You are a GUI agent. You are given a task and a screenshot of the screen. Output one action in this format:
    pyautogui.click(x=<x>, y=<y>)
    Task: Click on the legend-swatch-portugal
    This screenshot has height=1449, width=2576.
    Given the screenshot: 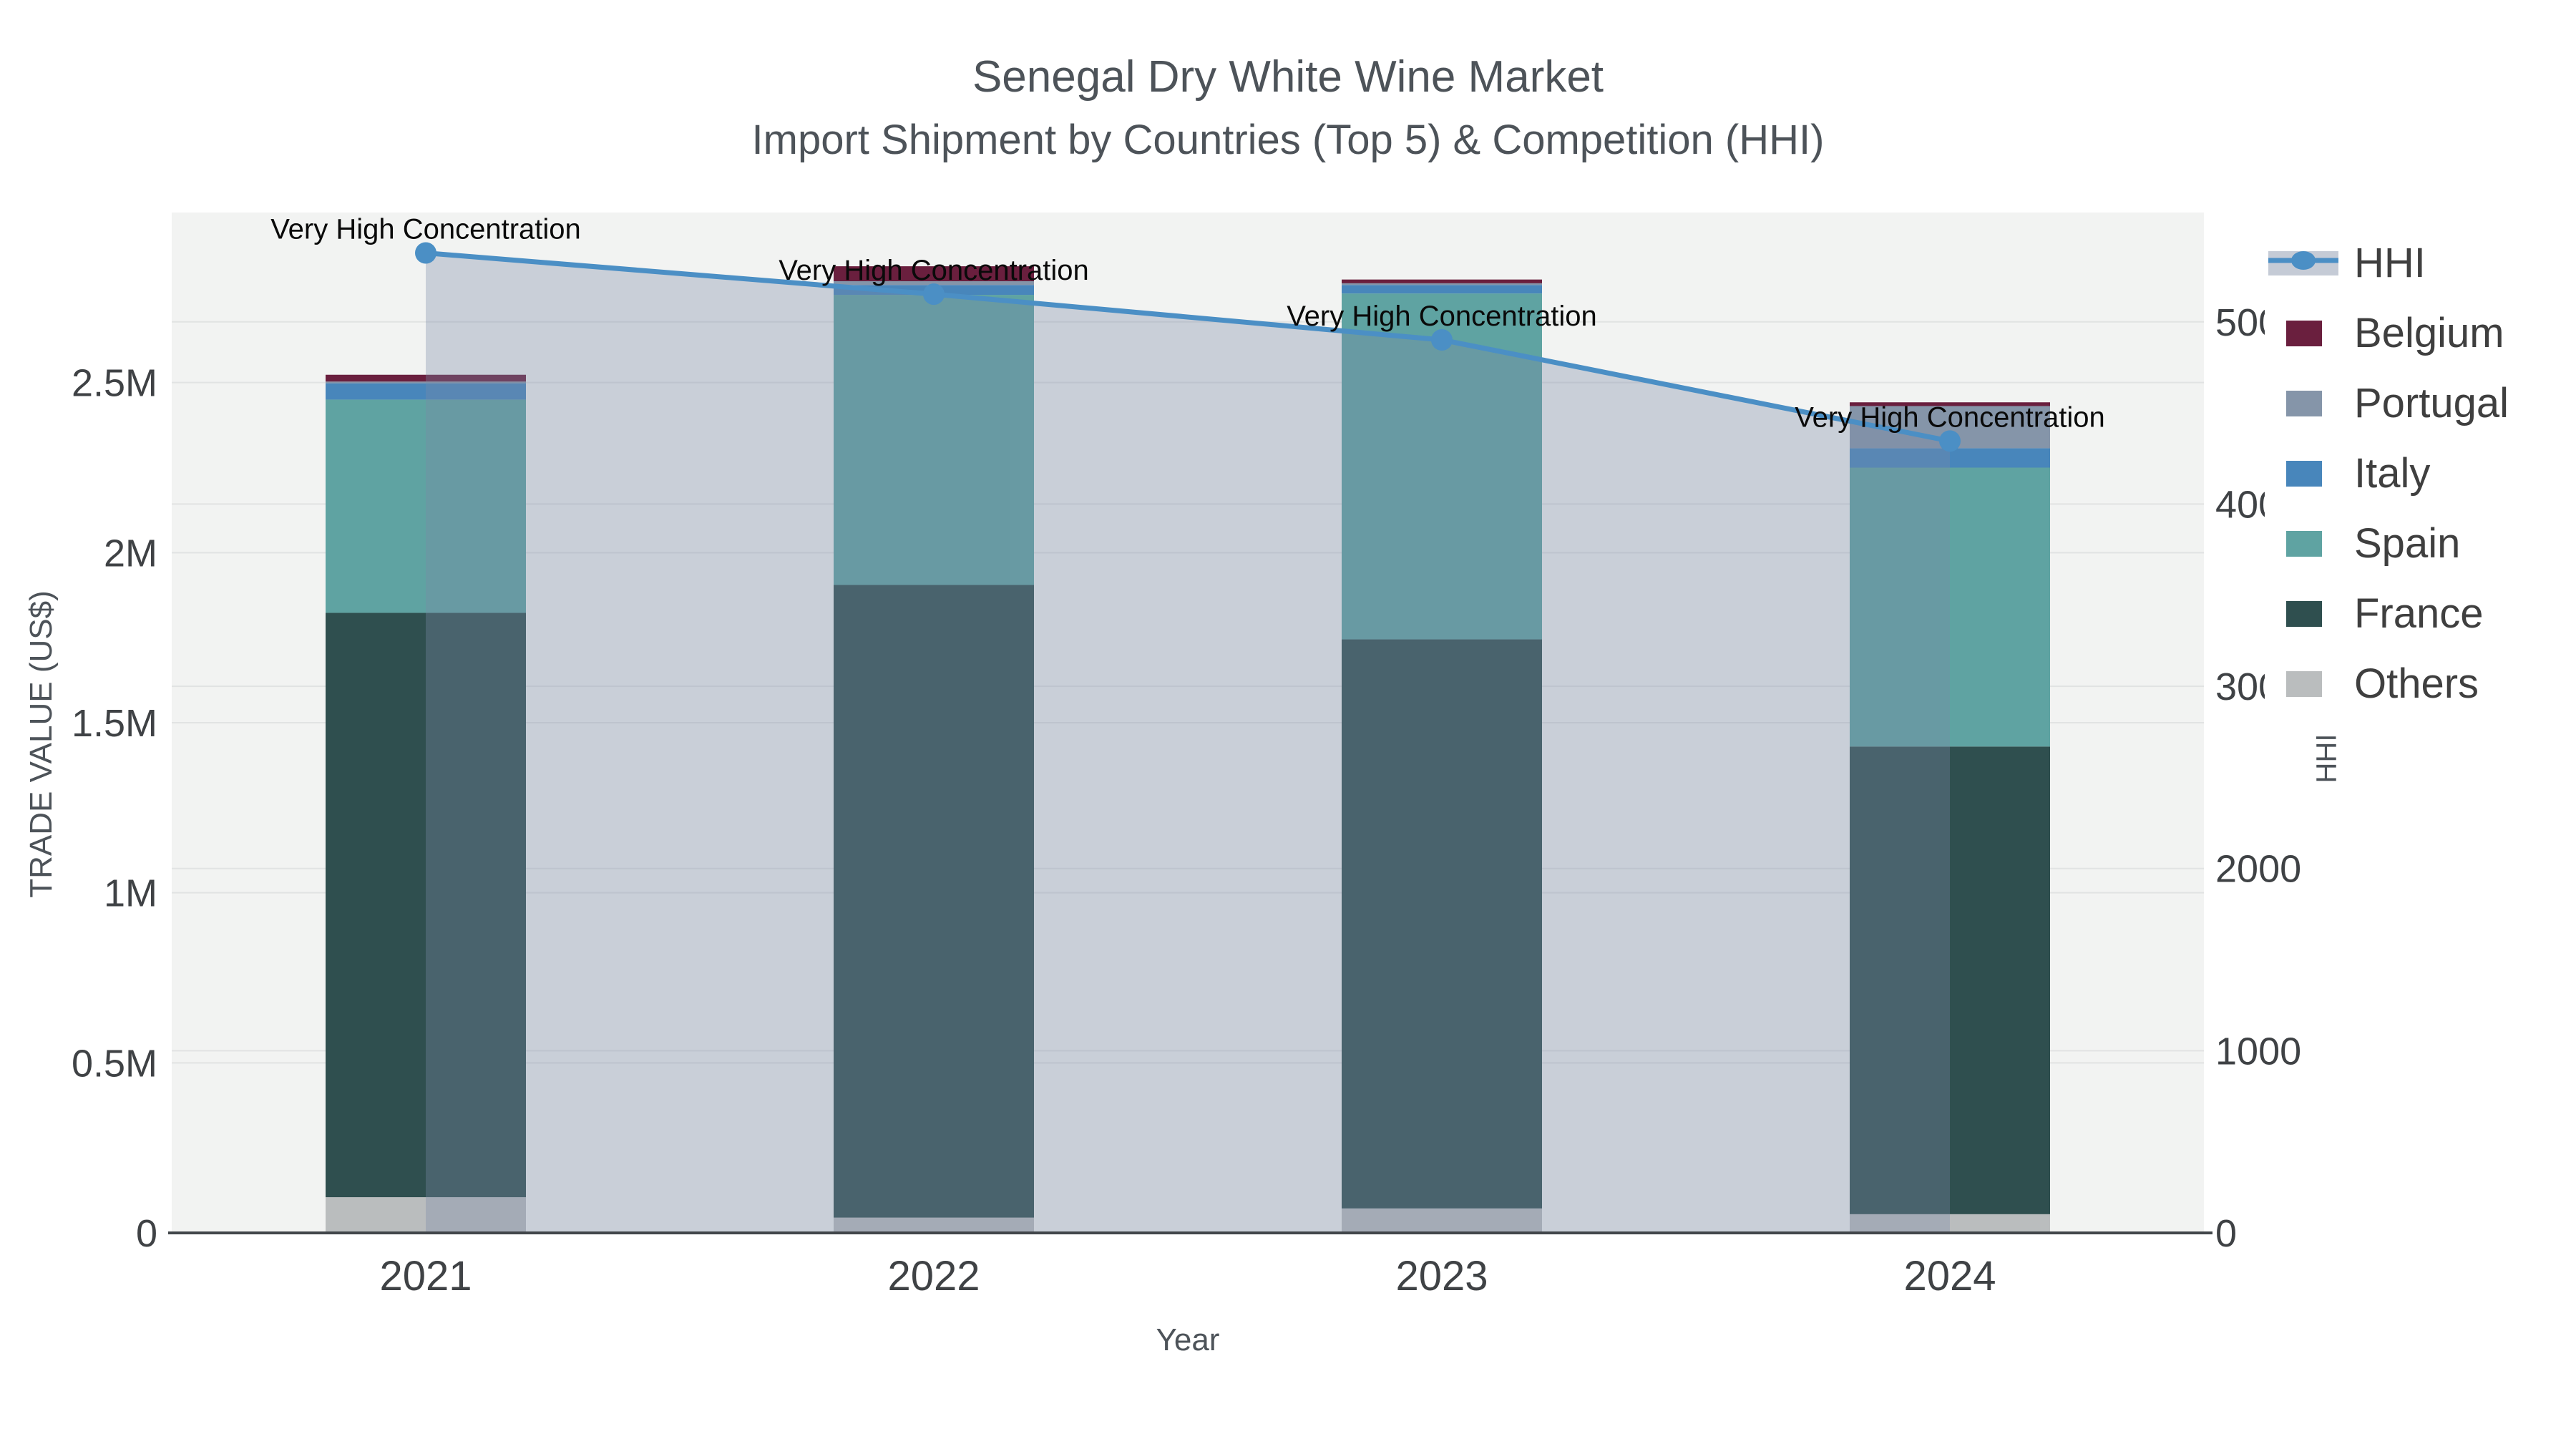 What is the action you would take?
    pyautogui.click(x=2304, y=403)
    